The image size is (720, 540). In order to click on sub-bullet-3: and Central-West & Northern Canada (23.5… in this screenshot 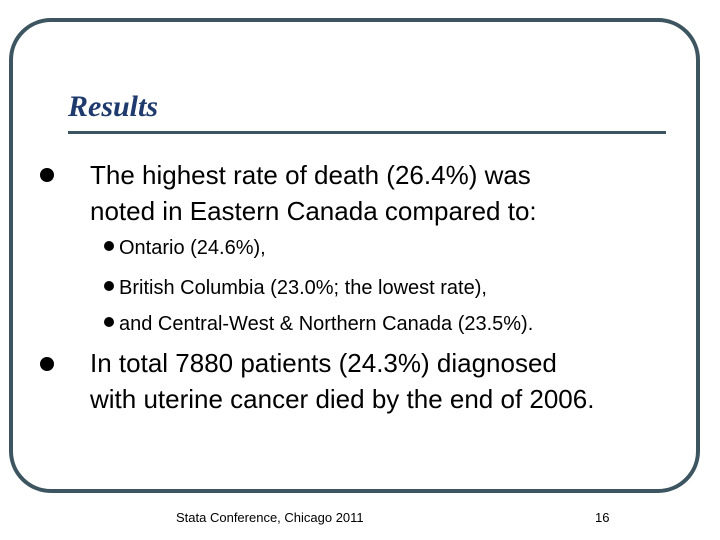, I will do `click(318, 324)`.